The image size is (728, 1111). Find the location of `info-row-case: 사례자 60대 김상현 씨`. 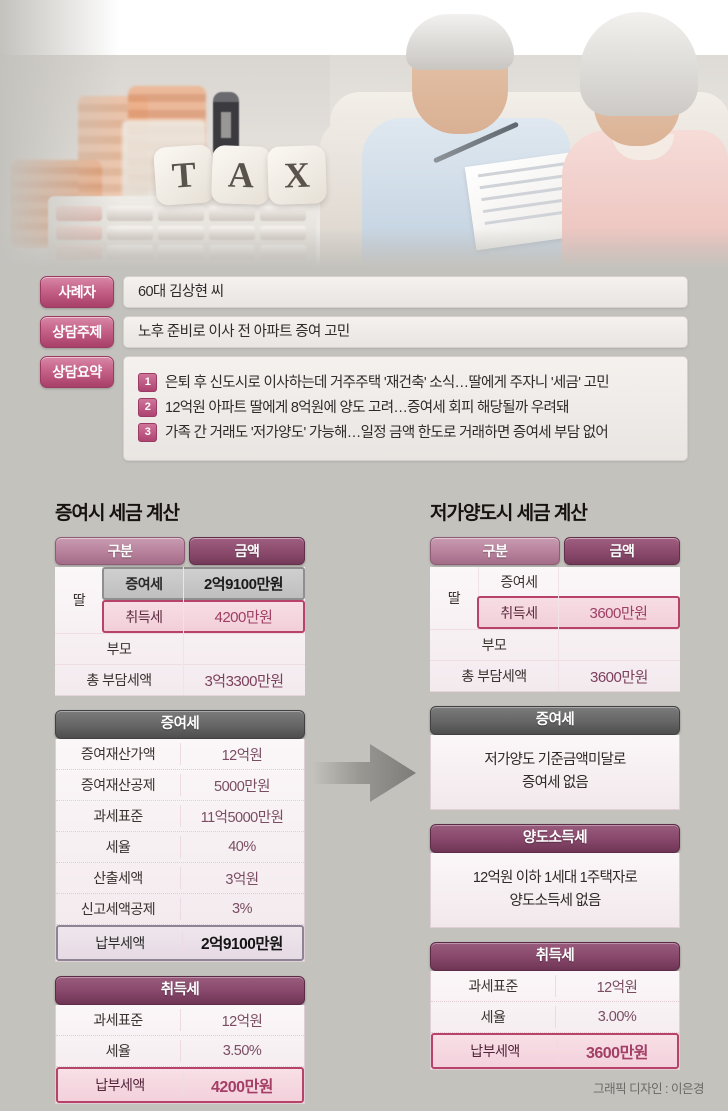

info-row-case: 사례자 60대 김상현 씨 is located at coordinates (364, 292).